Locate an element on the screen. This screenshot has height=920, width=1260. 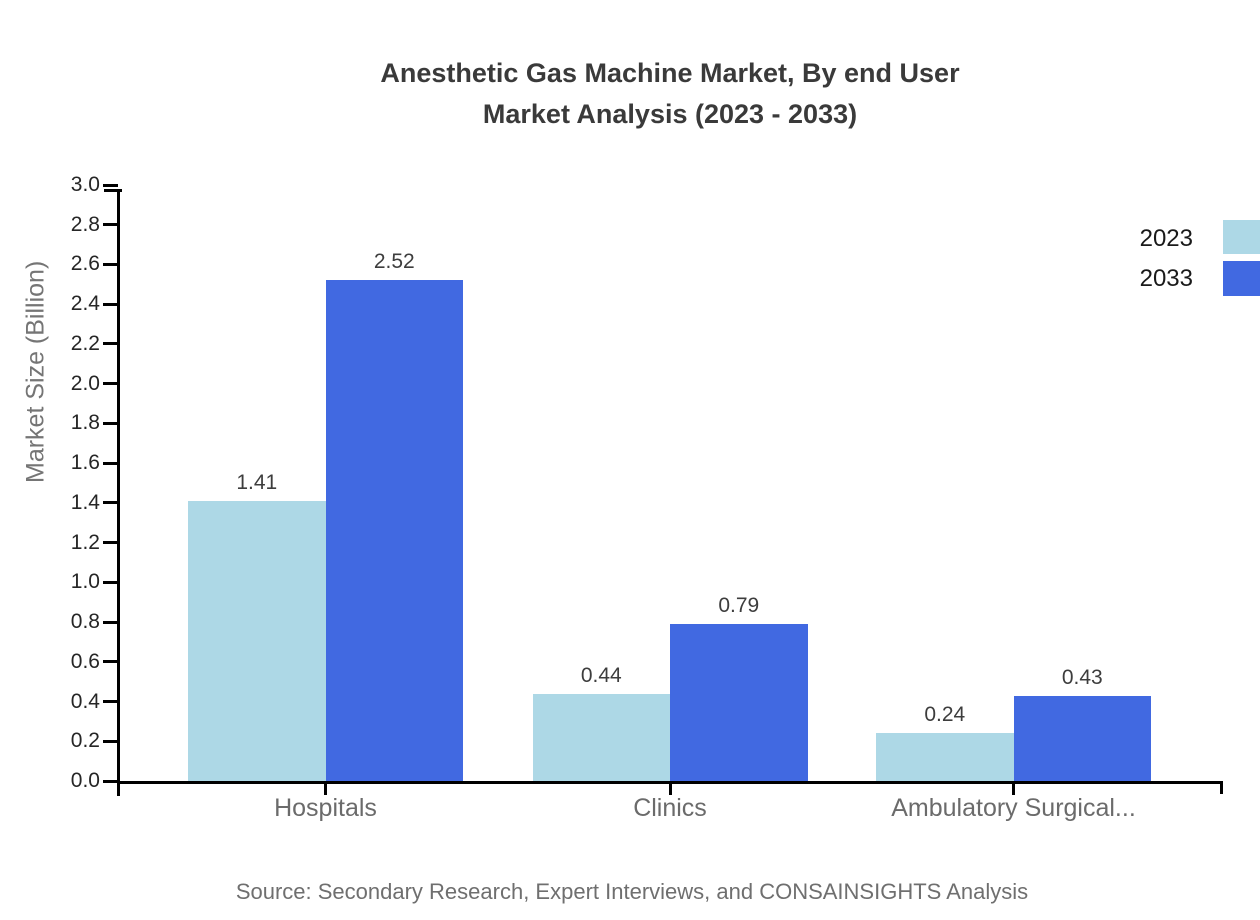
y-tick-1.8 is located at coordinates (110, 423).